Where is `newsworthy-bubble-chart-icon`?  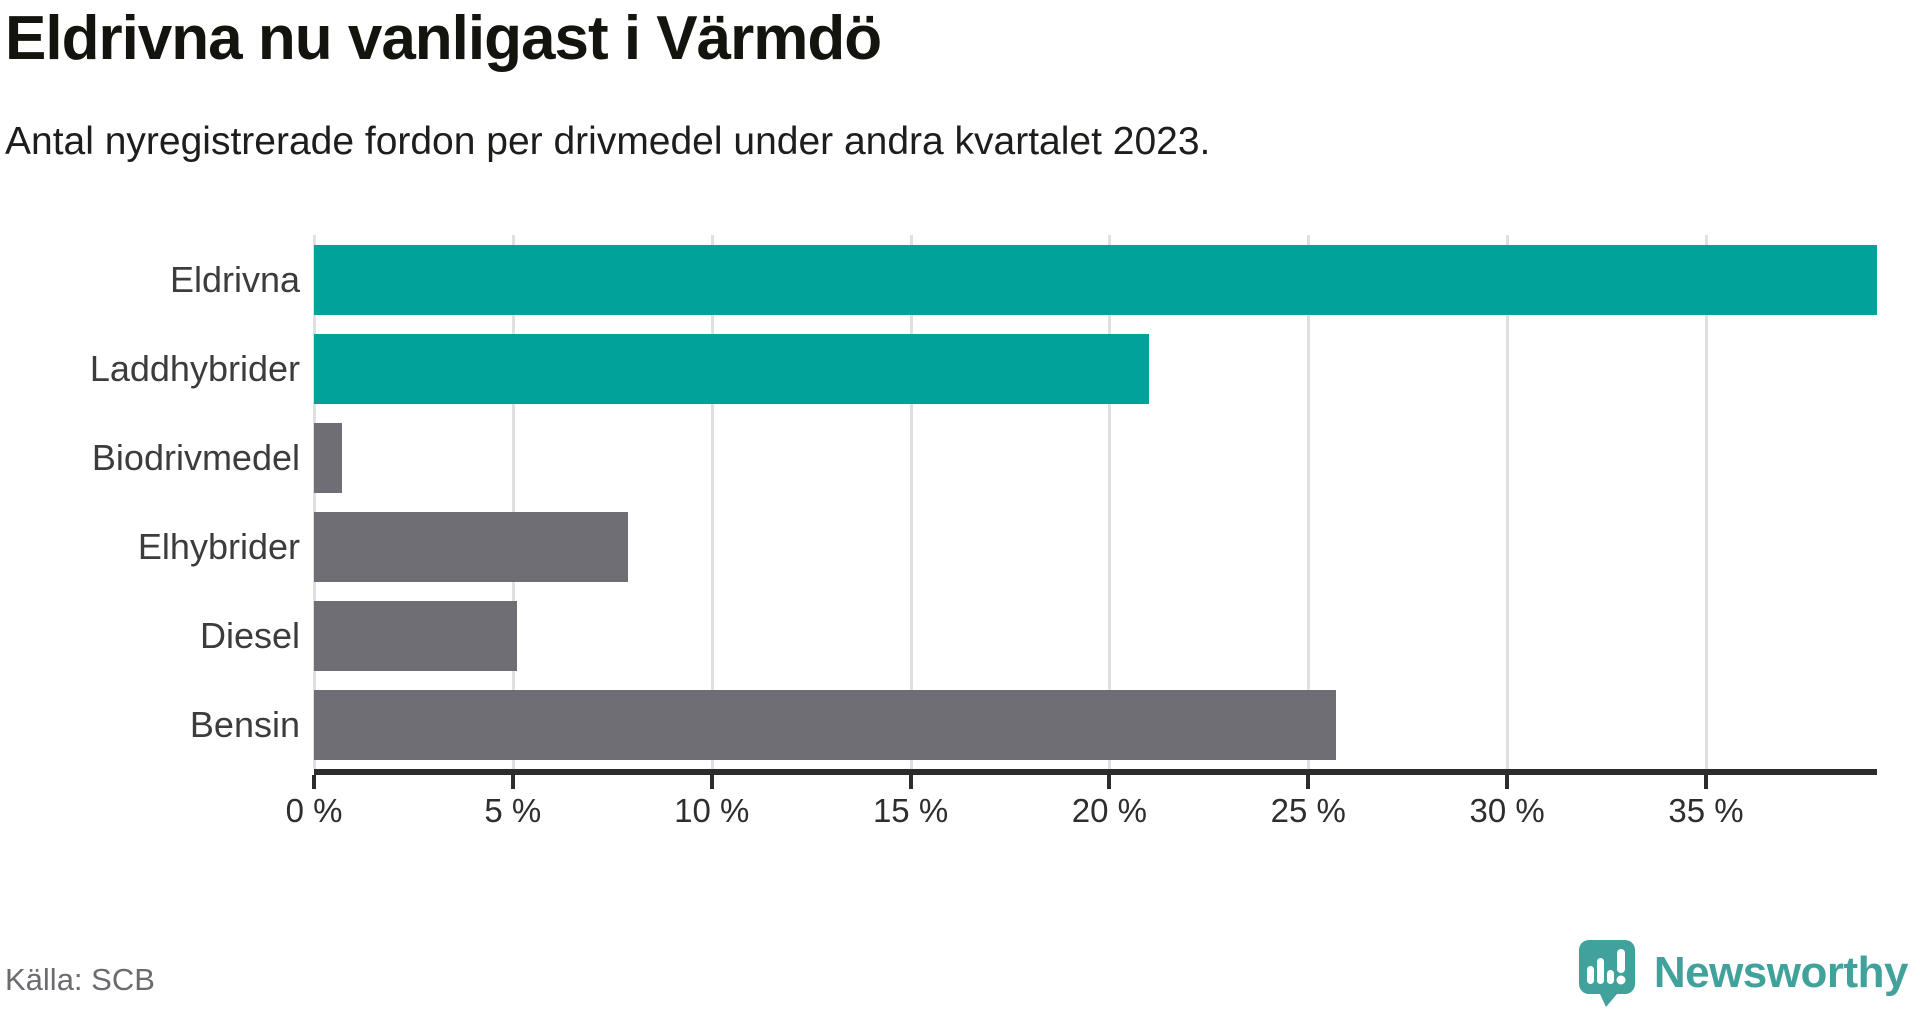 newsworthy-bubble-chart-icon is located at coordinates (1607, 973).